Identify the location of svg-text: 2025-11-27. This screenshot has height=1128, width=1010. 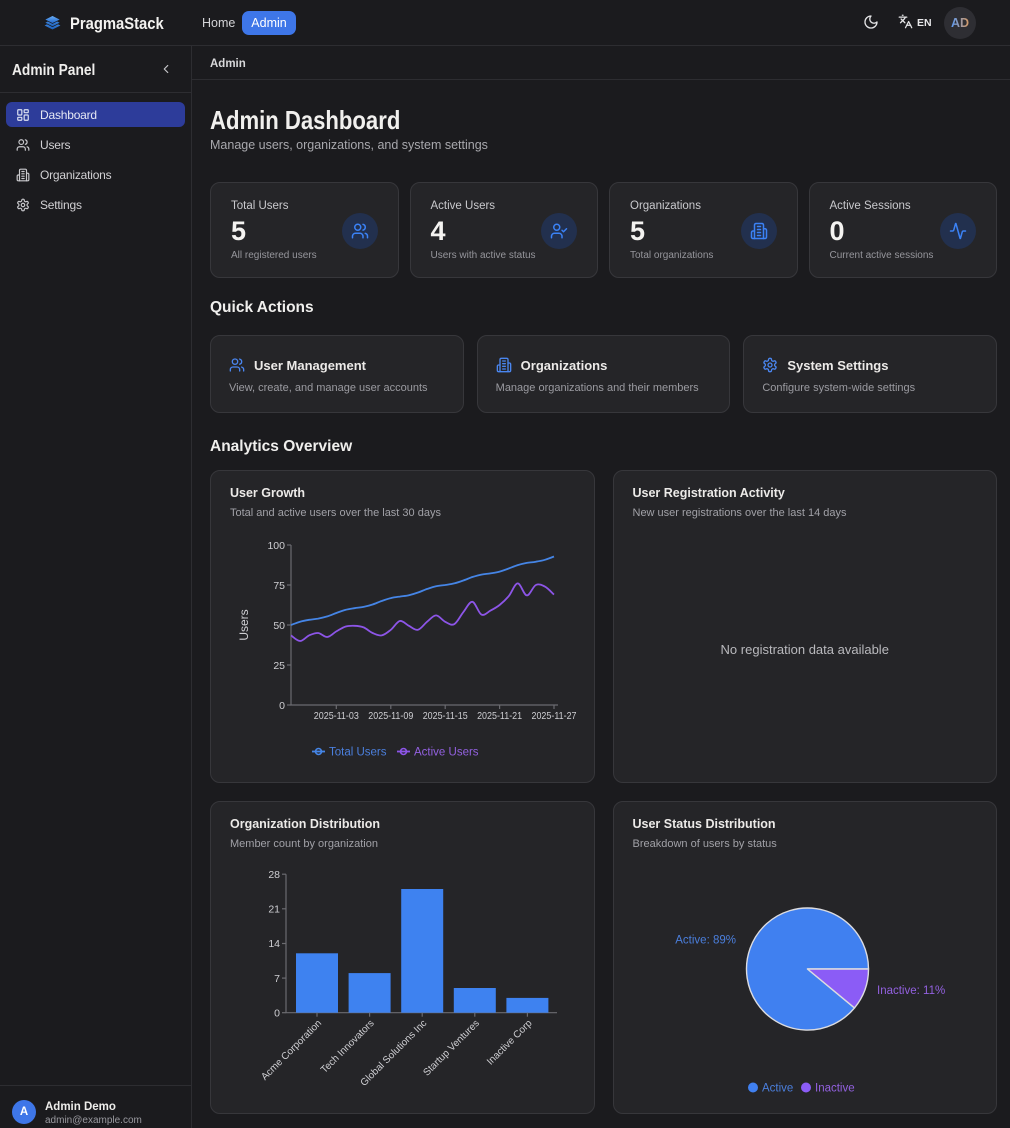
(554, 716).